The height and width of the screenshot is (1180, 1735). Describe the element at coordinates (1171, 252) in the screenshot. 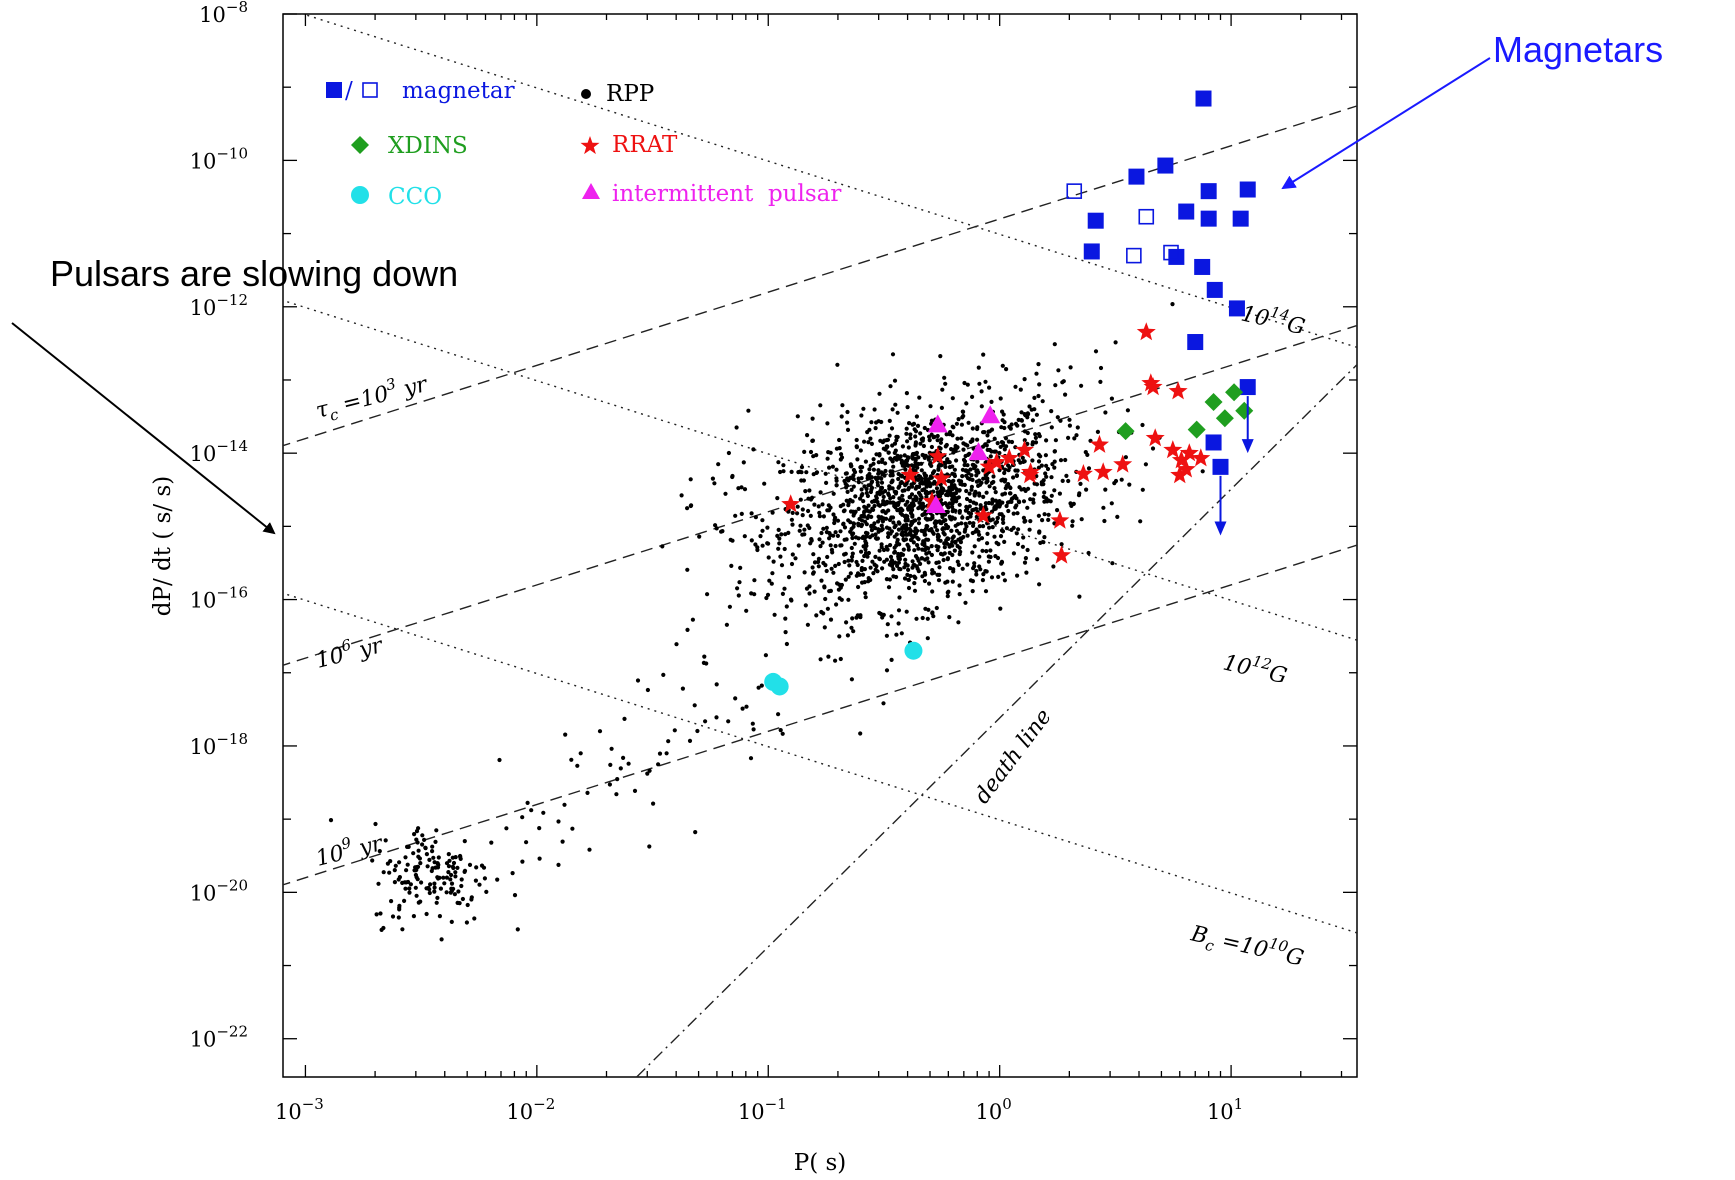

I see `magnetar-open-marker` at that location.